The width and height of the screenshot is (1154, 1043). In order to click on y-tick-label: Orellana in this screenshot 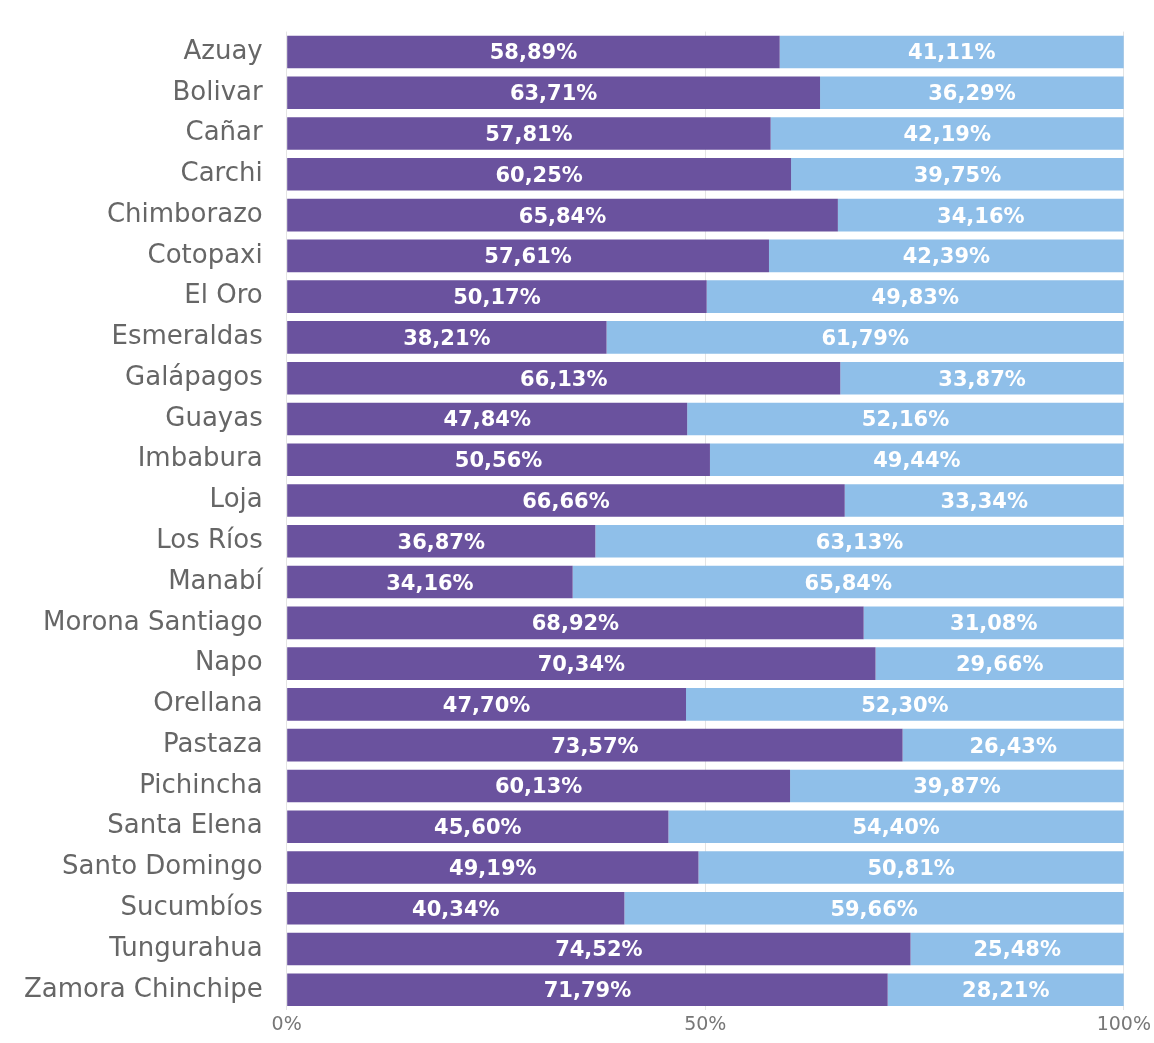, I will do `click(208, 702)`.